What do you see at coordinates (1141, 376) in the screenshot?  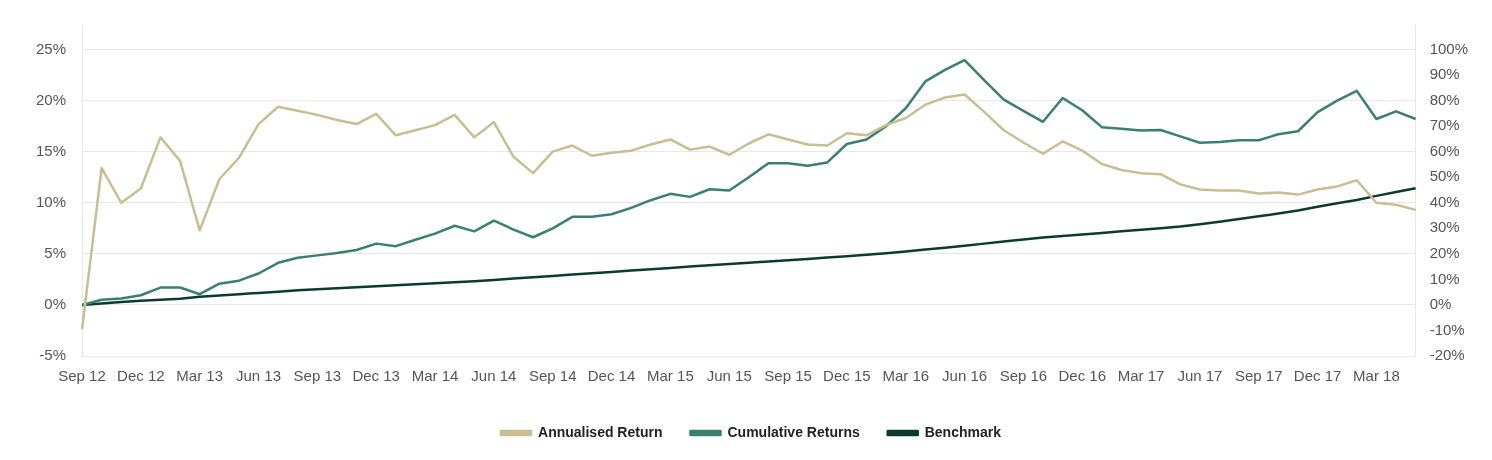 I see `x-tick-label: Mar 17` at bounding box center [1141, 376].